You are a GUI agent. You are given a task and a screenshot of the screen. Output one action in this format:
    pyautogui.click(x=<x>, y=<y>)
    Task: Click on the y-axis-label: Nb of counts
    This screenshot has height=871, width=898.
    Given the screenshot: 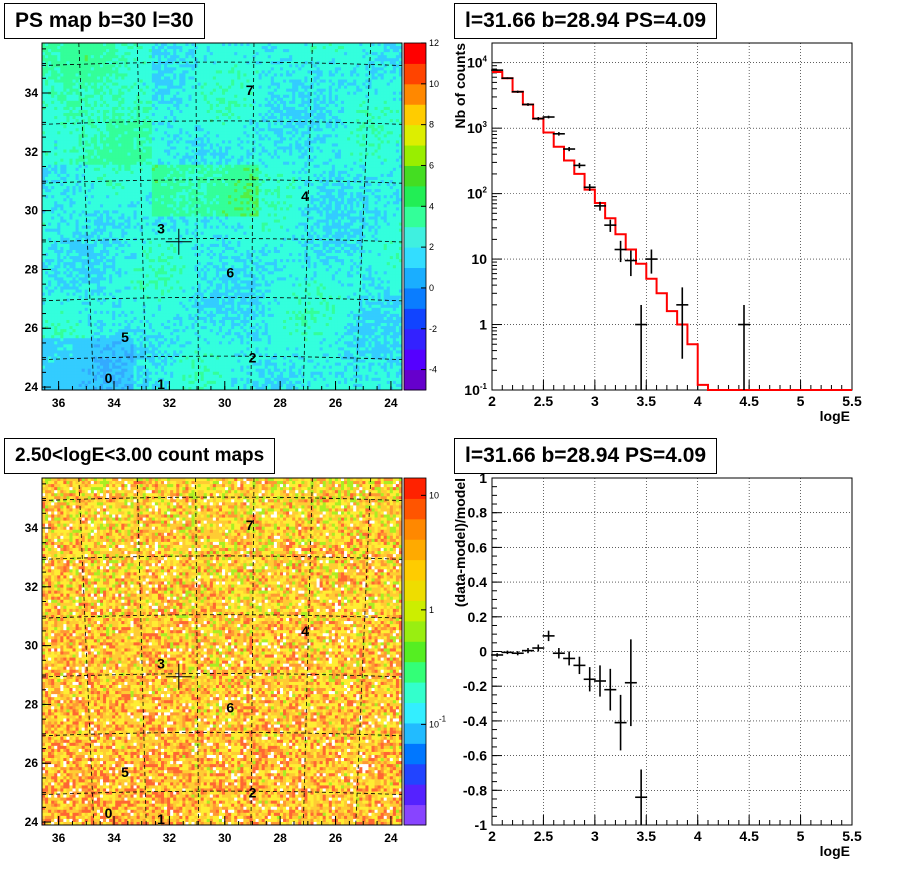 What is the action you would take?
    pyautogui.click(x=460, y=86)
    